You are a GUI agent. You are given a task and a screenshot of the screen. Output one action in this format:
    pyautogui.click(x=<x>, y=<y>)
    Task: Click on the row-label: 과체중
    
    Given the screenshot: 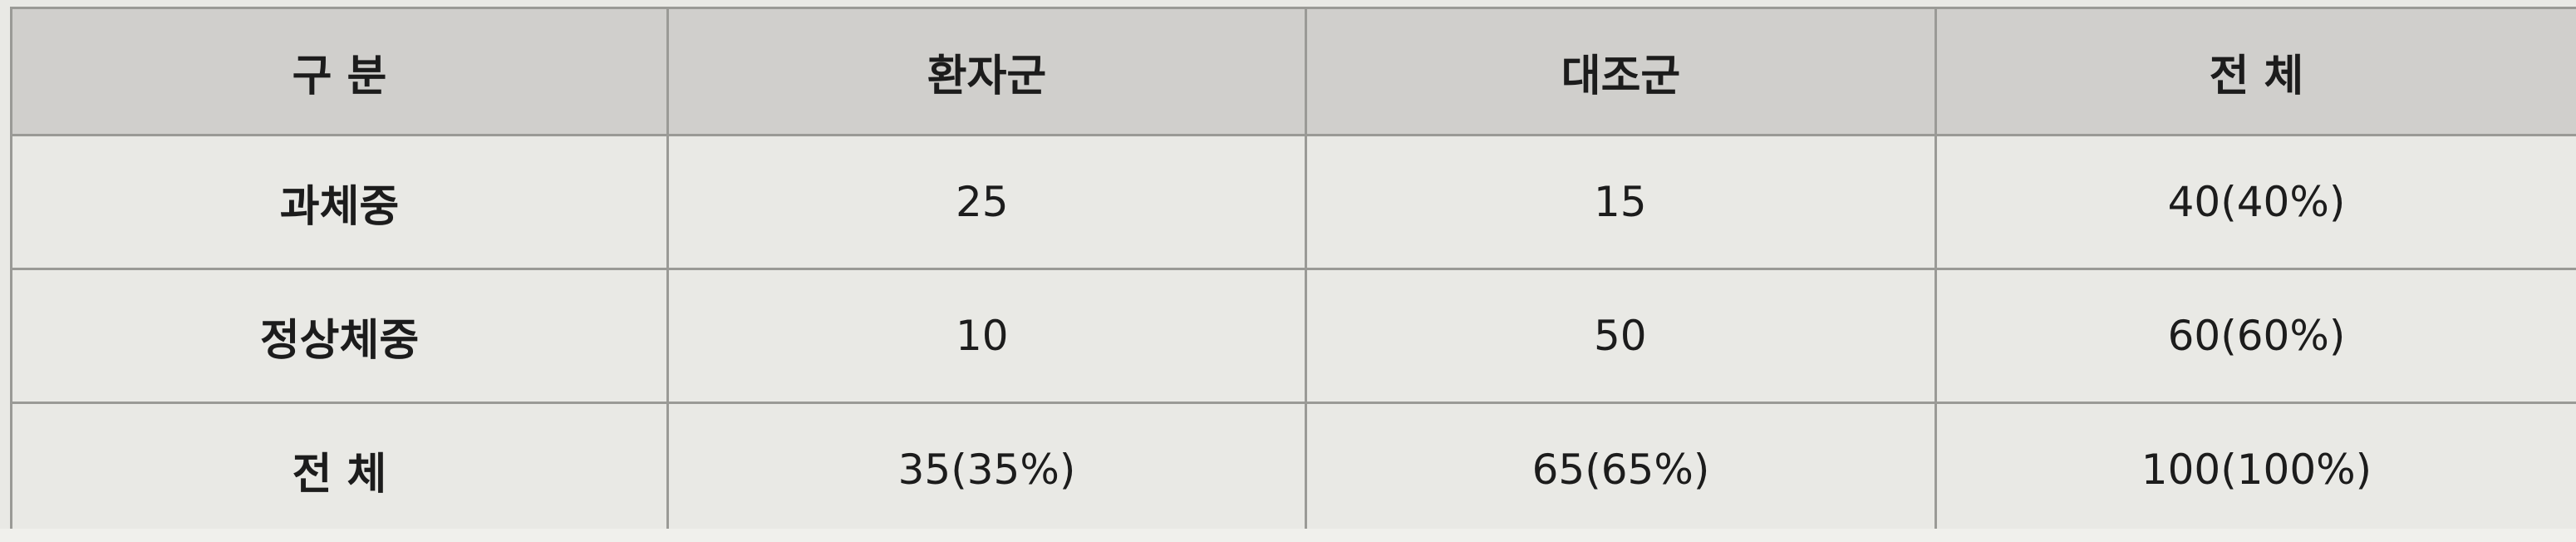 What is the action you would take?
    pyautogui.click(x=339, y=202)
    